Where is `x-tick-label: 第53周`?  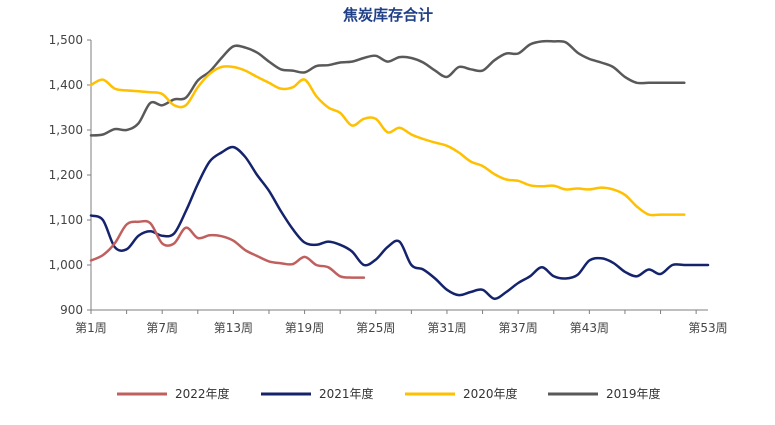 x-tick-label: 第53周 is located at coordinates (707, 328).